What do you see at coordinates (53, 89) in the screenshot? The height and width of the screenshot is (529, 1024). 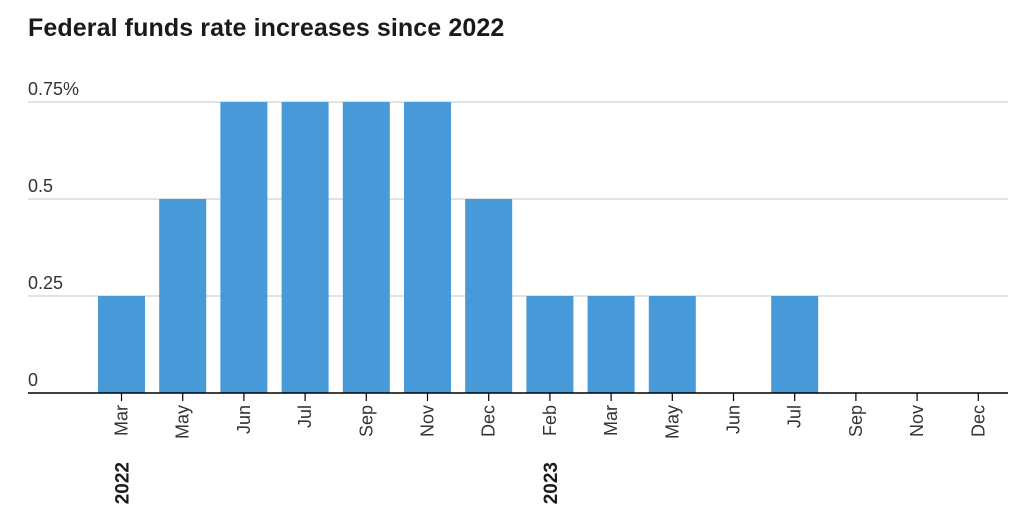 I see `y-tick-label: 0.75%` at bounding box center [53, 89].